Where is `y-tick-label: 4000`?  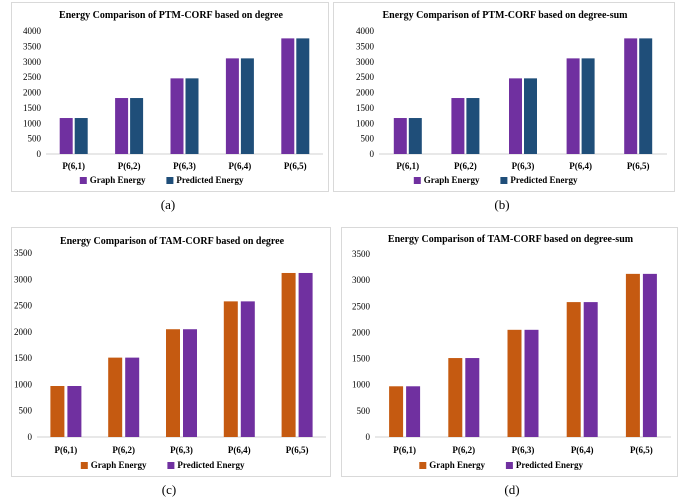 y-tick-label: 4000 is located at coordinates (32, 31).